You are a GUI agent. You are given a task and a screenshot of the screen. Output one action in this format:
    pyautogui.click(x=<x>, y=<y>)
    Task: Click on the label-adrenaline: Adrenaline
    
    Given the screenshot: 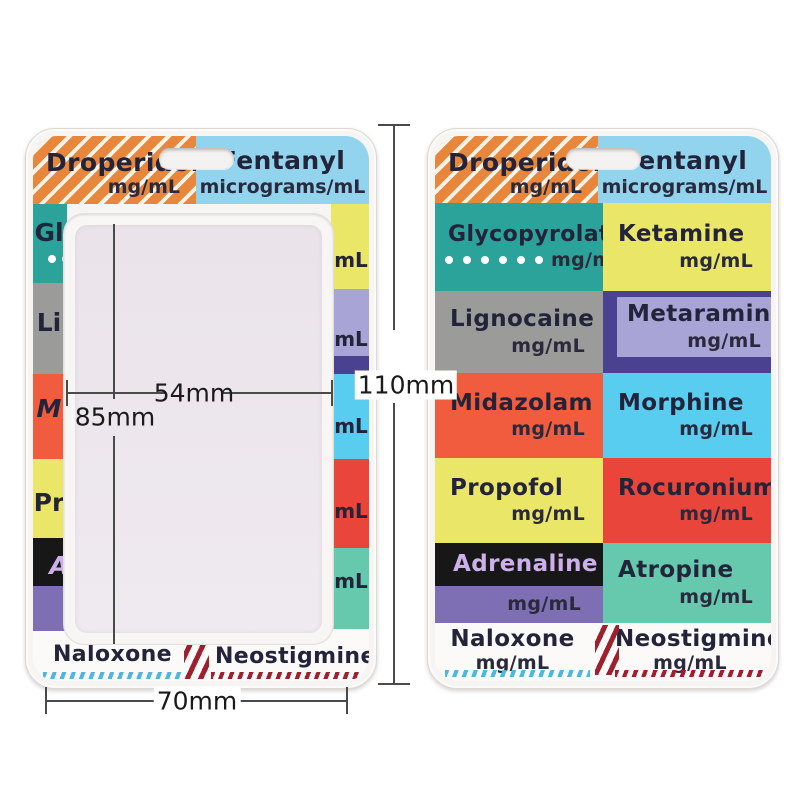 What is the action you would take?
    pyautogui.click(x=519, y=564)
    